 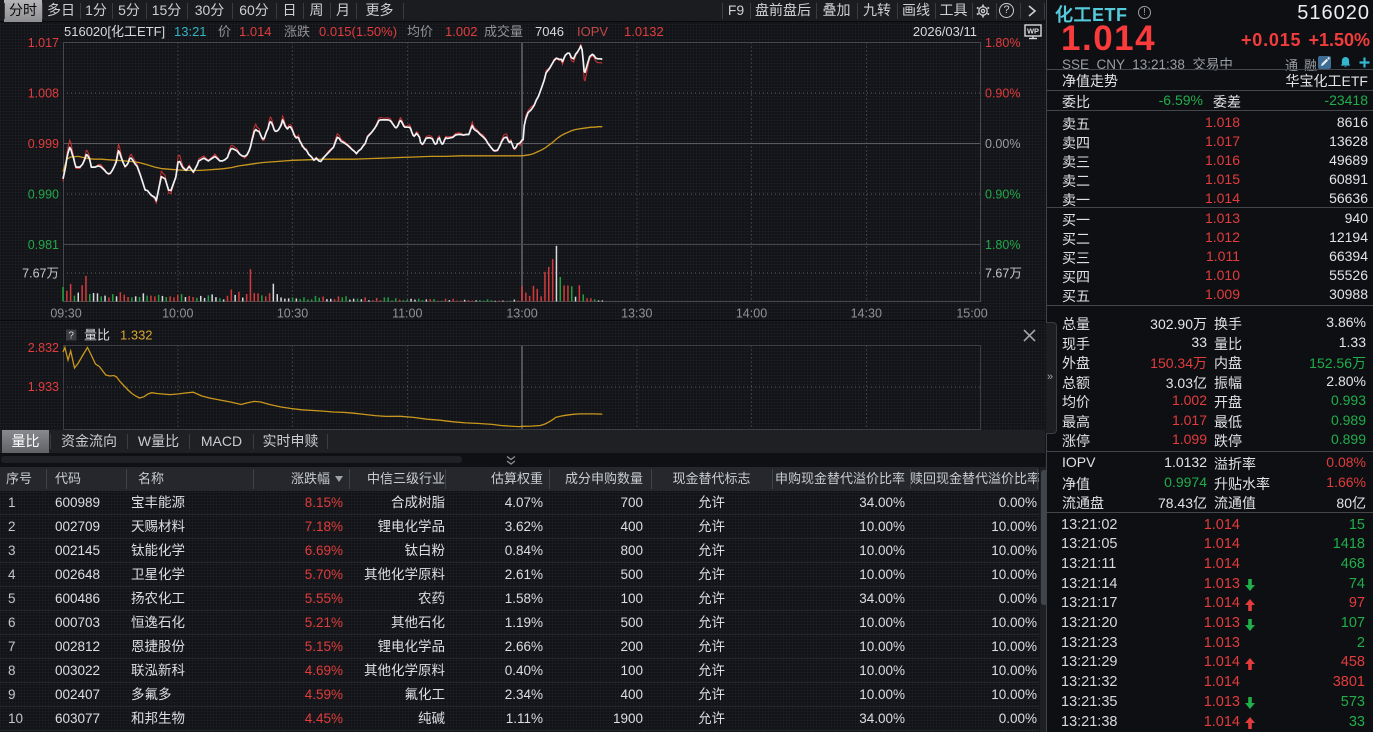 What do you see at coordinates (866, 314) in the screenshot?
I see `svg-text: 14:30` at bounding box center [866, 314].